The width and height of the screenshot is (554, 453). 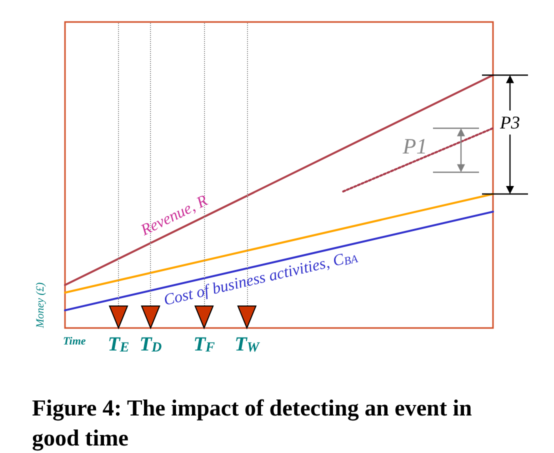 I want to click on text: Figure 4: The impact of detecting an event in good time, so click(x=255, y=424).